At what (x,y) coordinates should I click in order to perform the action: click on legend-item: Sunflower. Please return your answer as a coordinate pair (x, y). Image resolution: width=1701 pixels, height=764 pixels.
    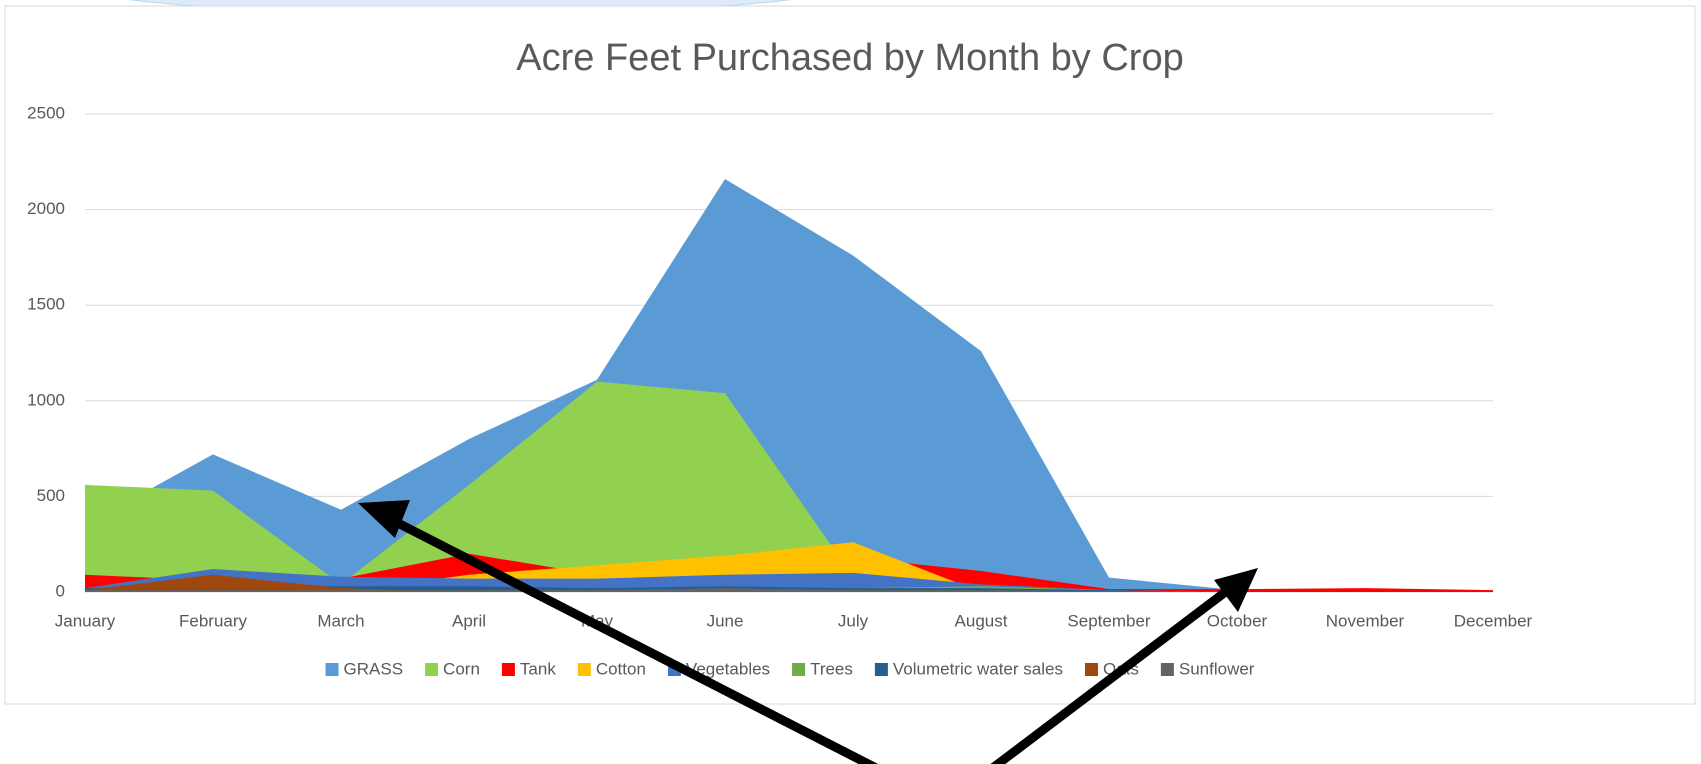
    Looking at the image, I should click on (1207, 668).